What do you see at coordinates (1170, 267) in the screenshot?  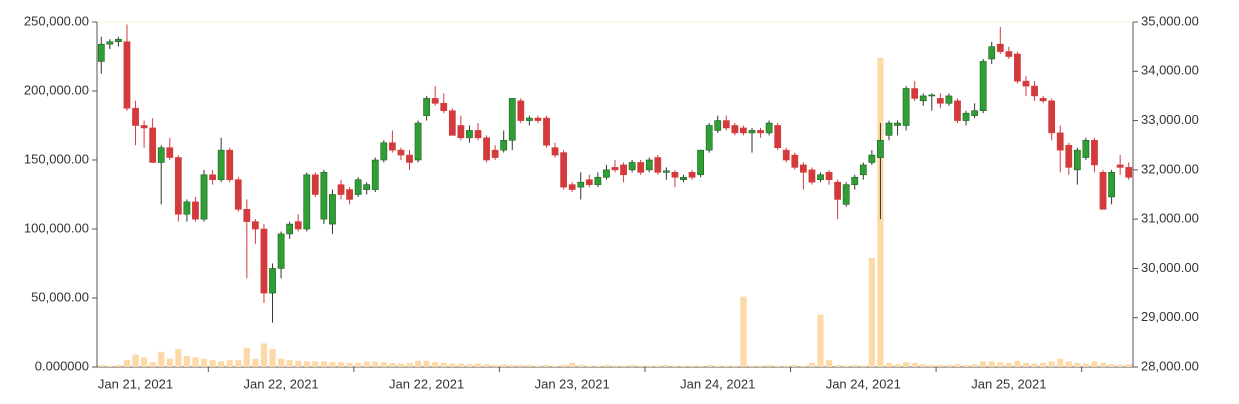 I see `y2-tick-label: 30,000.00` at bounding box center [1170, 267].